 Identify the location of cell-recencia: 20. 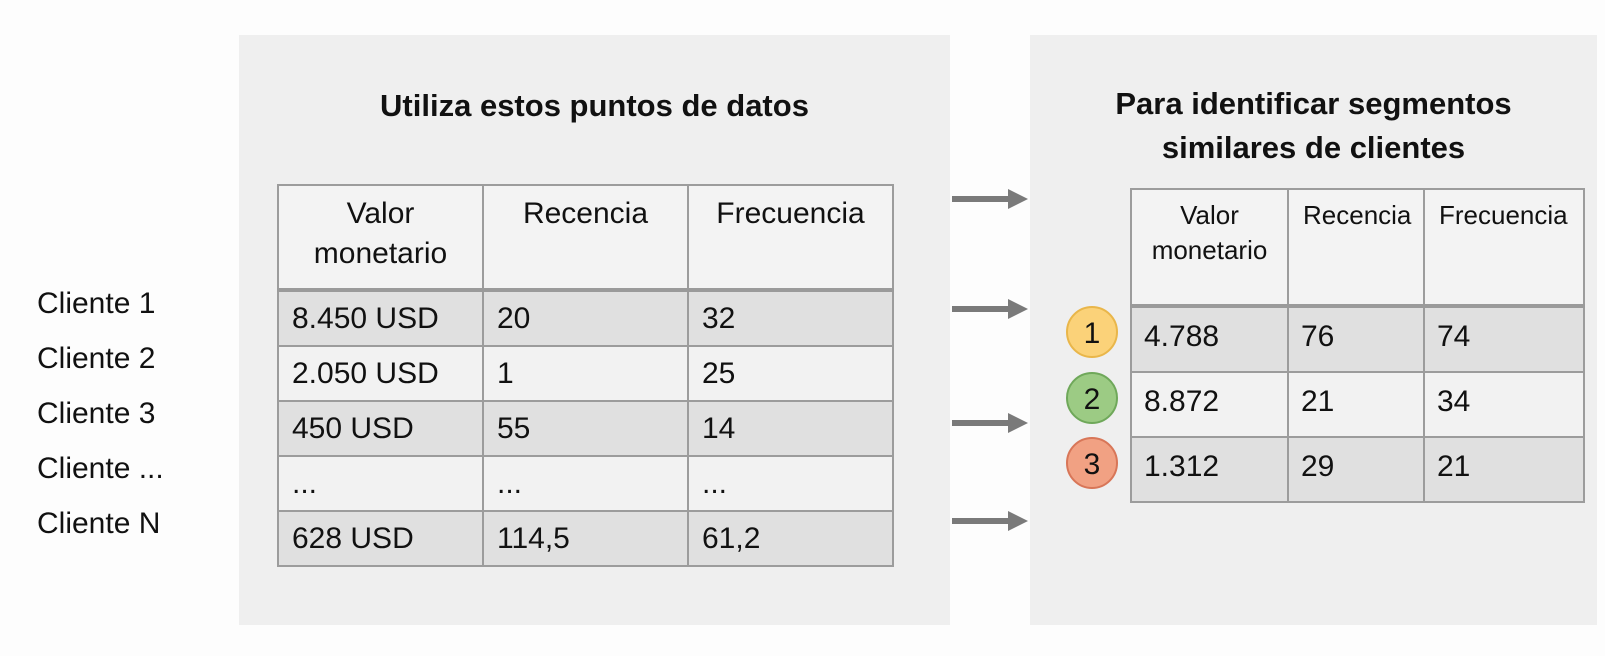
(585, 318).